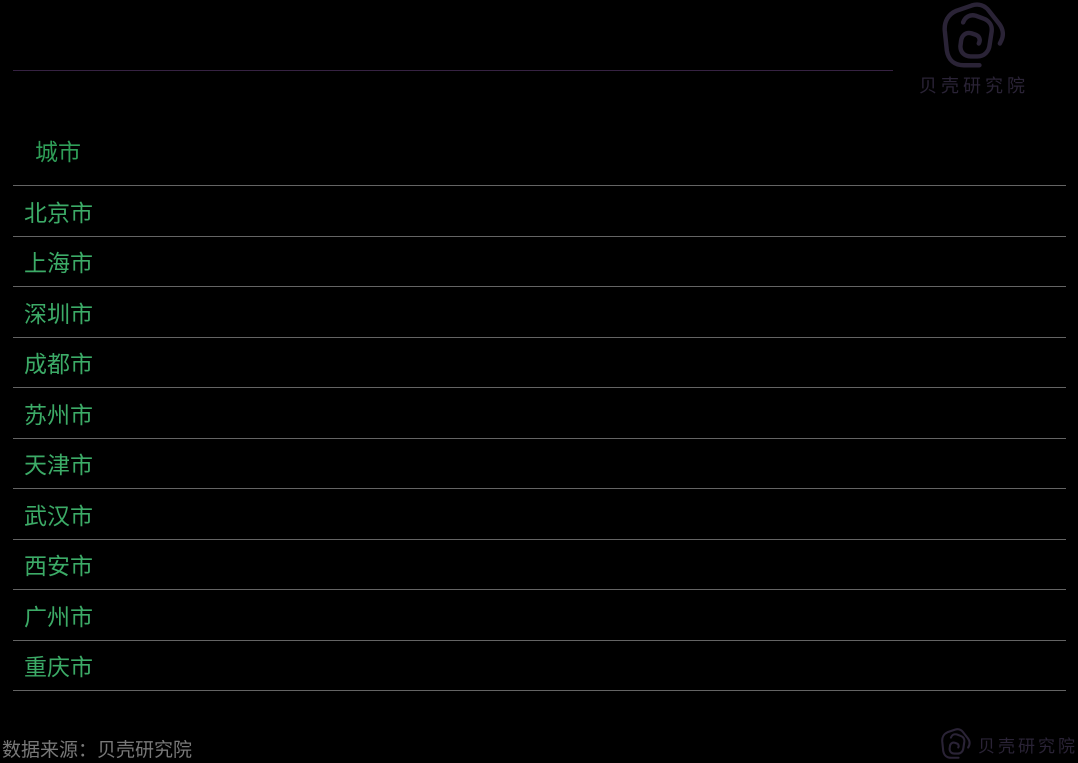 The height and width of the screenshot is (763, 1078). What do you see at coordinates (539, 261) in the screenshot?
I see `table-row: 上海市` at bounding box center [539, 261].